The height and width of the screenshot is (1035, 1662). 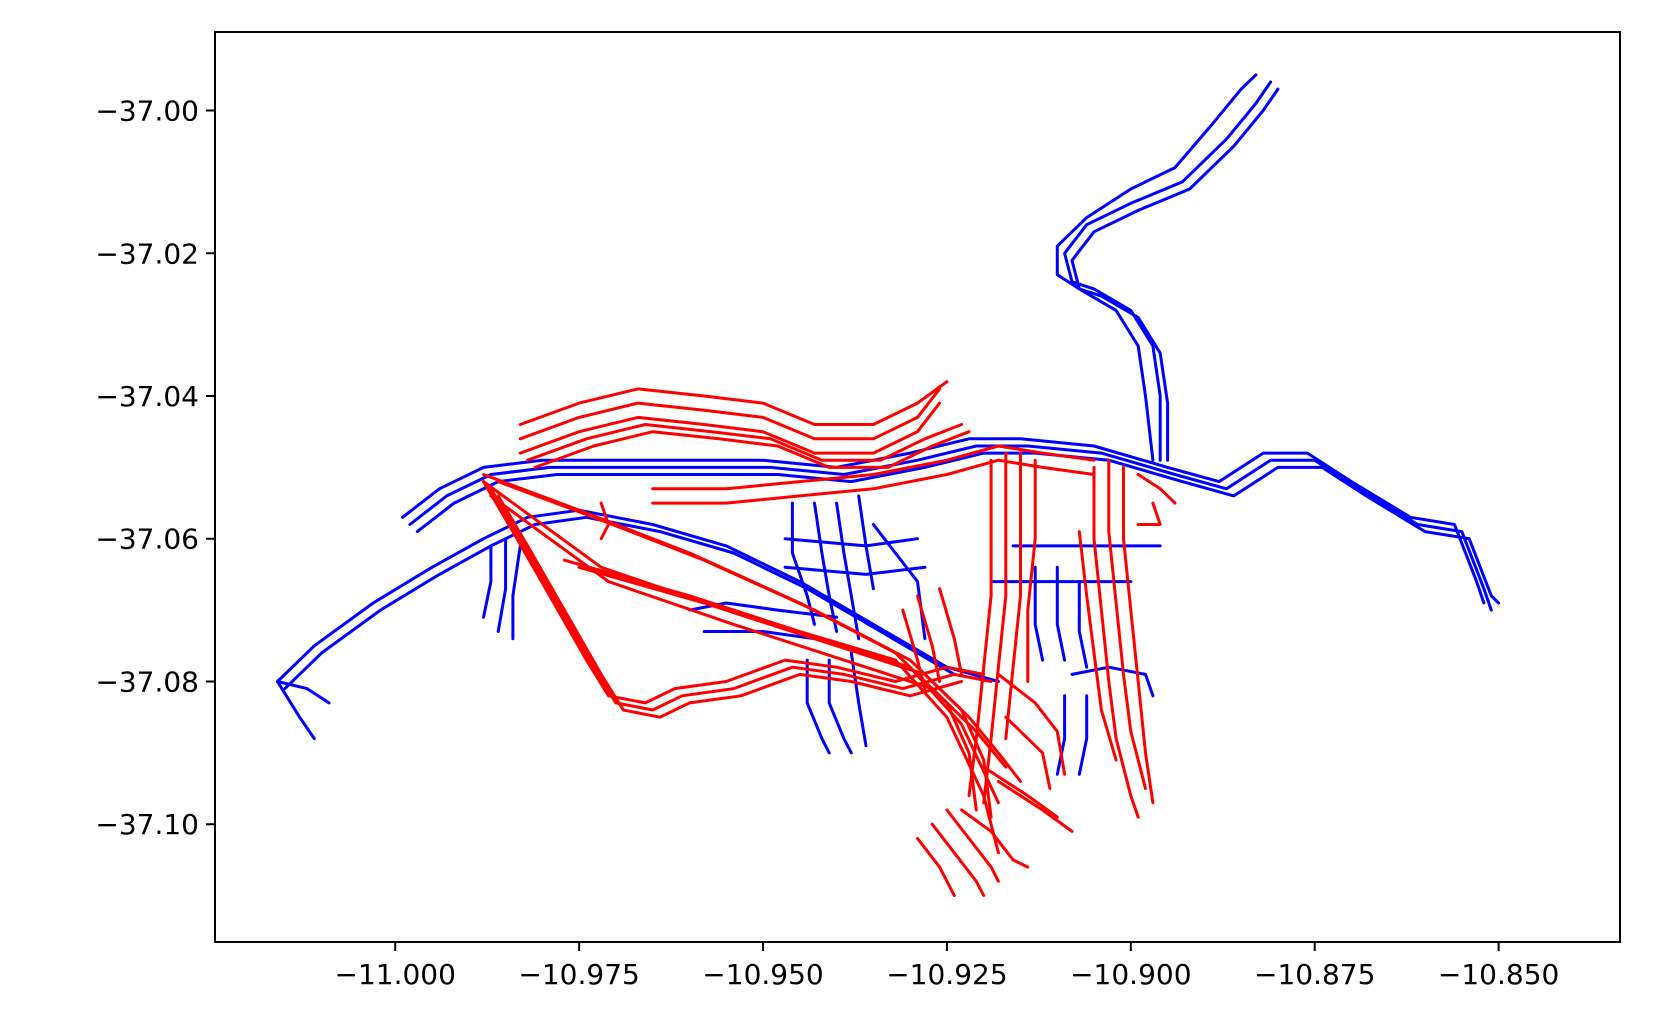 What do you see at coordinates (147, 539) in the screenshot?
I see `y-tick-label-4: −37.06` at bounding box center [147, 539].